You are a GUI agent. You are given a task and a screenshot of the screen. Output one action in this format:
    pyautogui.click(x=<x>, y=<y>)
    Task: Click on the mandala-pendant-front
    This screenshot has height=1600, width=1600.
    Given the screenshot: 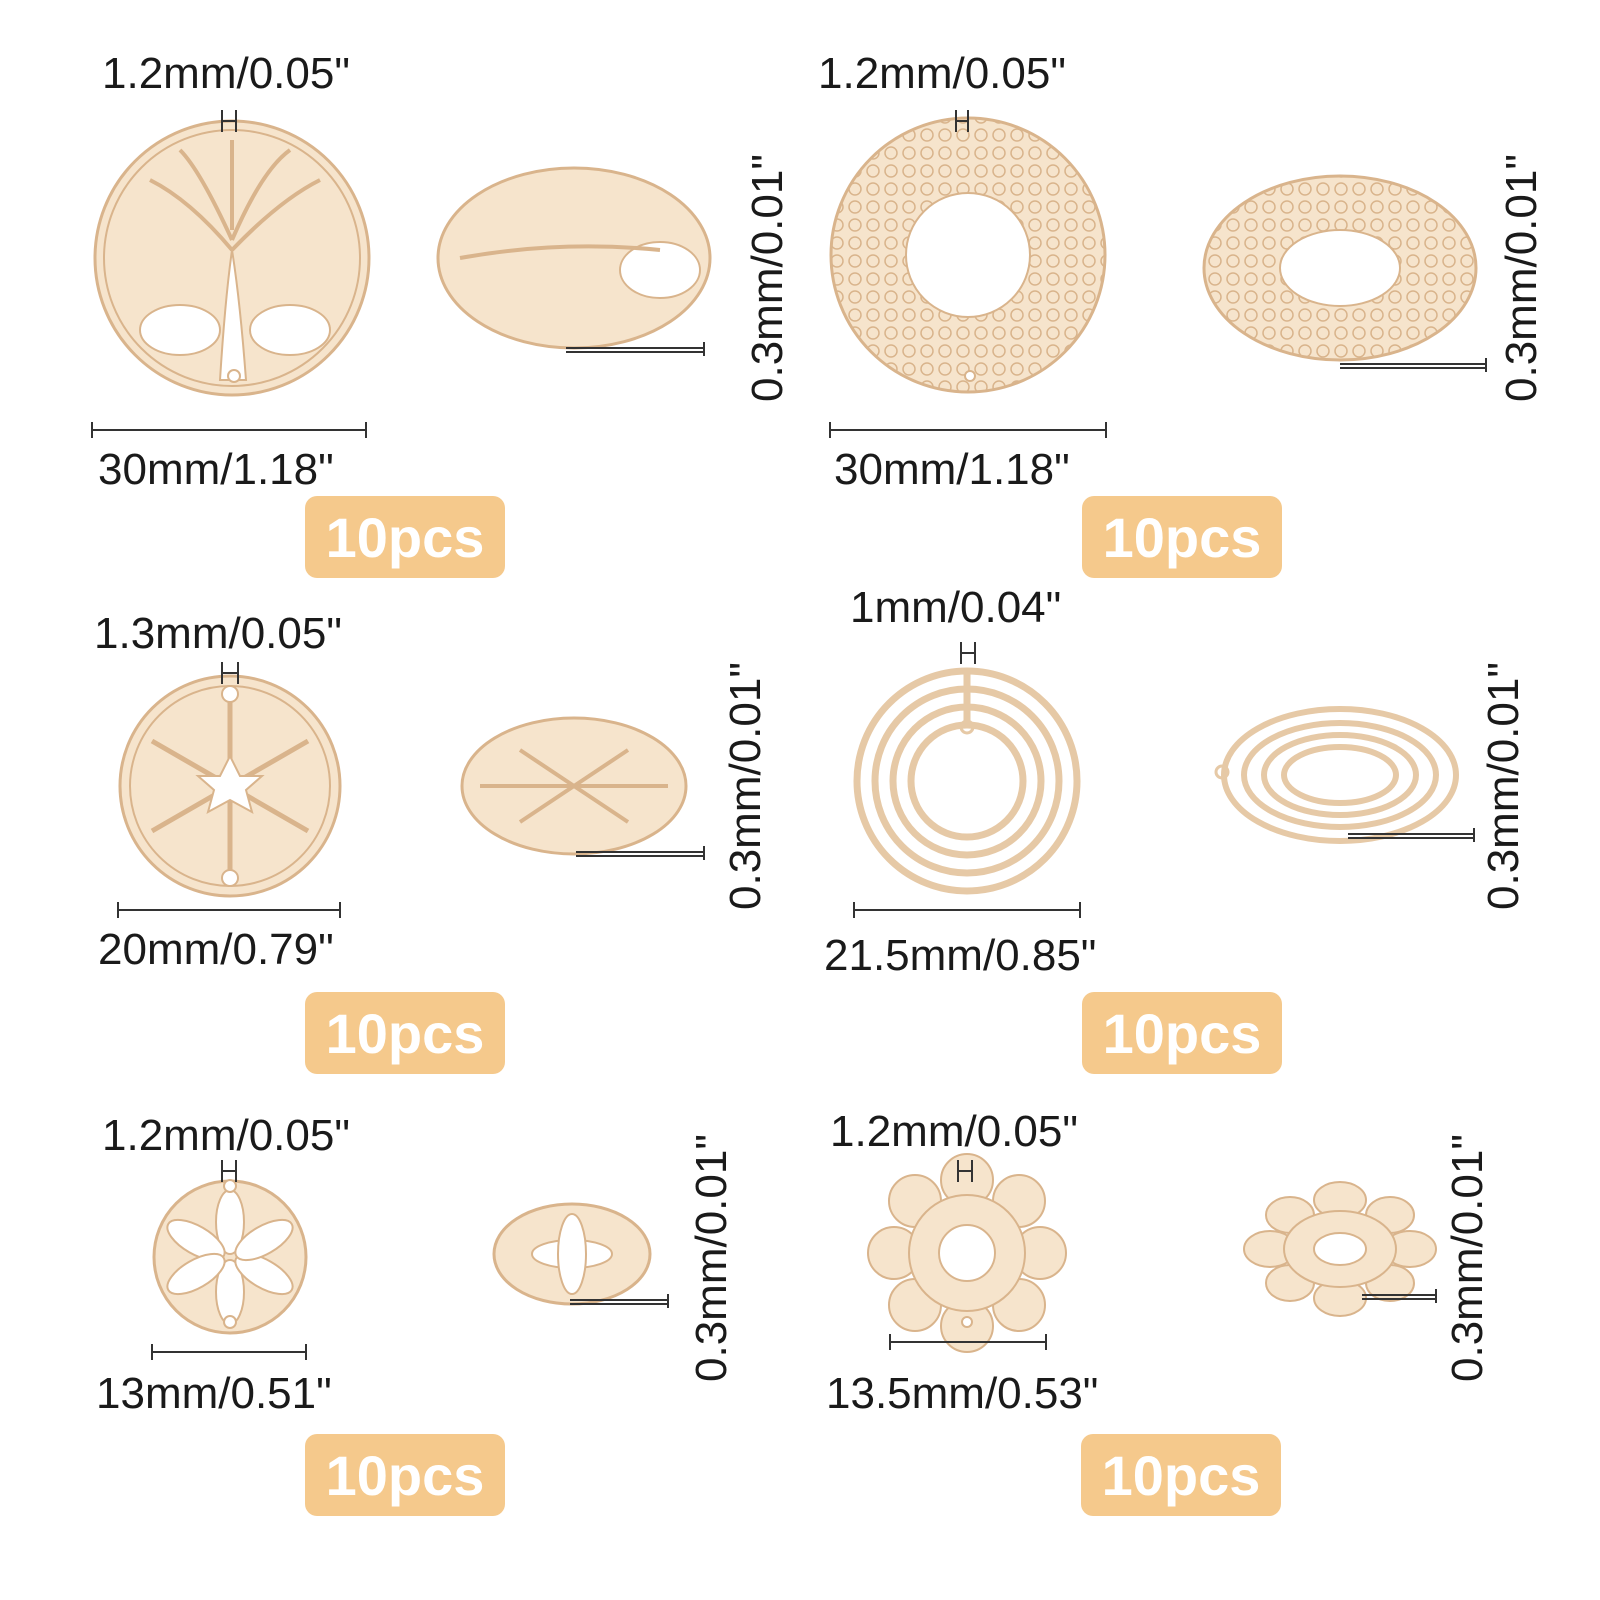 What is the action you would take?
    pyautogui.click(x=967, y=1253)
    